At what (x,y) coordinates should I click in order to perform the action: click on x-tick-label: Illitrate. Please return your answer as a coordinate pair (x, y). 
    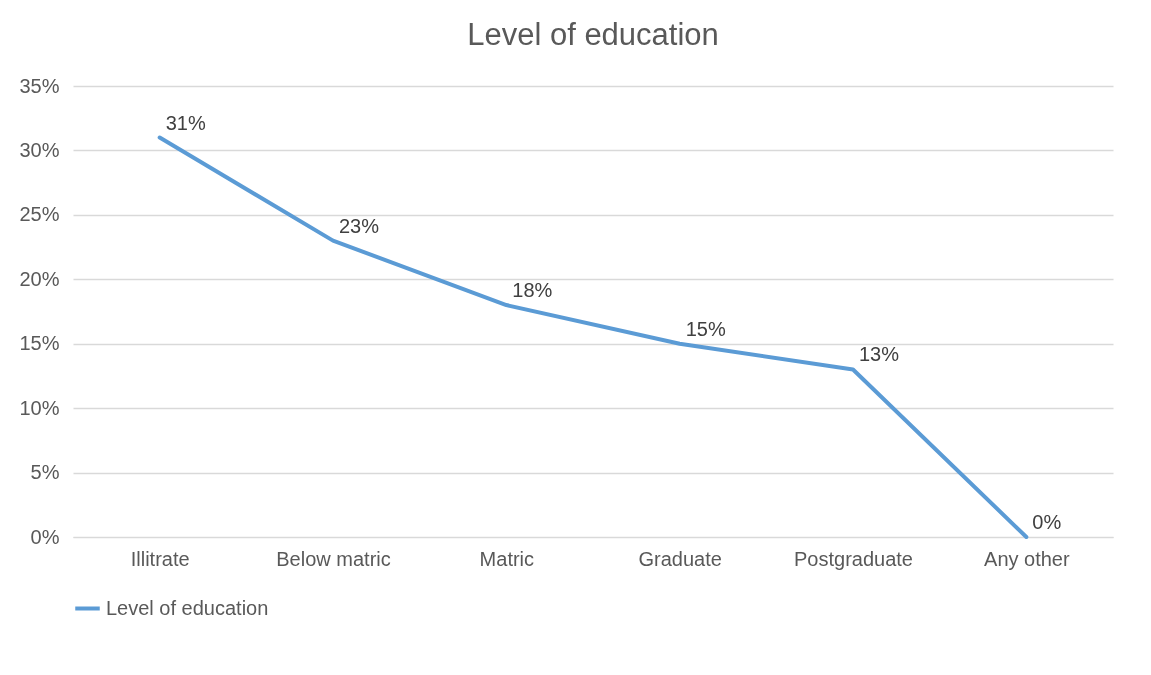
    Looking at the image, I should click on (160, 558).